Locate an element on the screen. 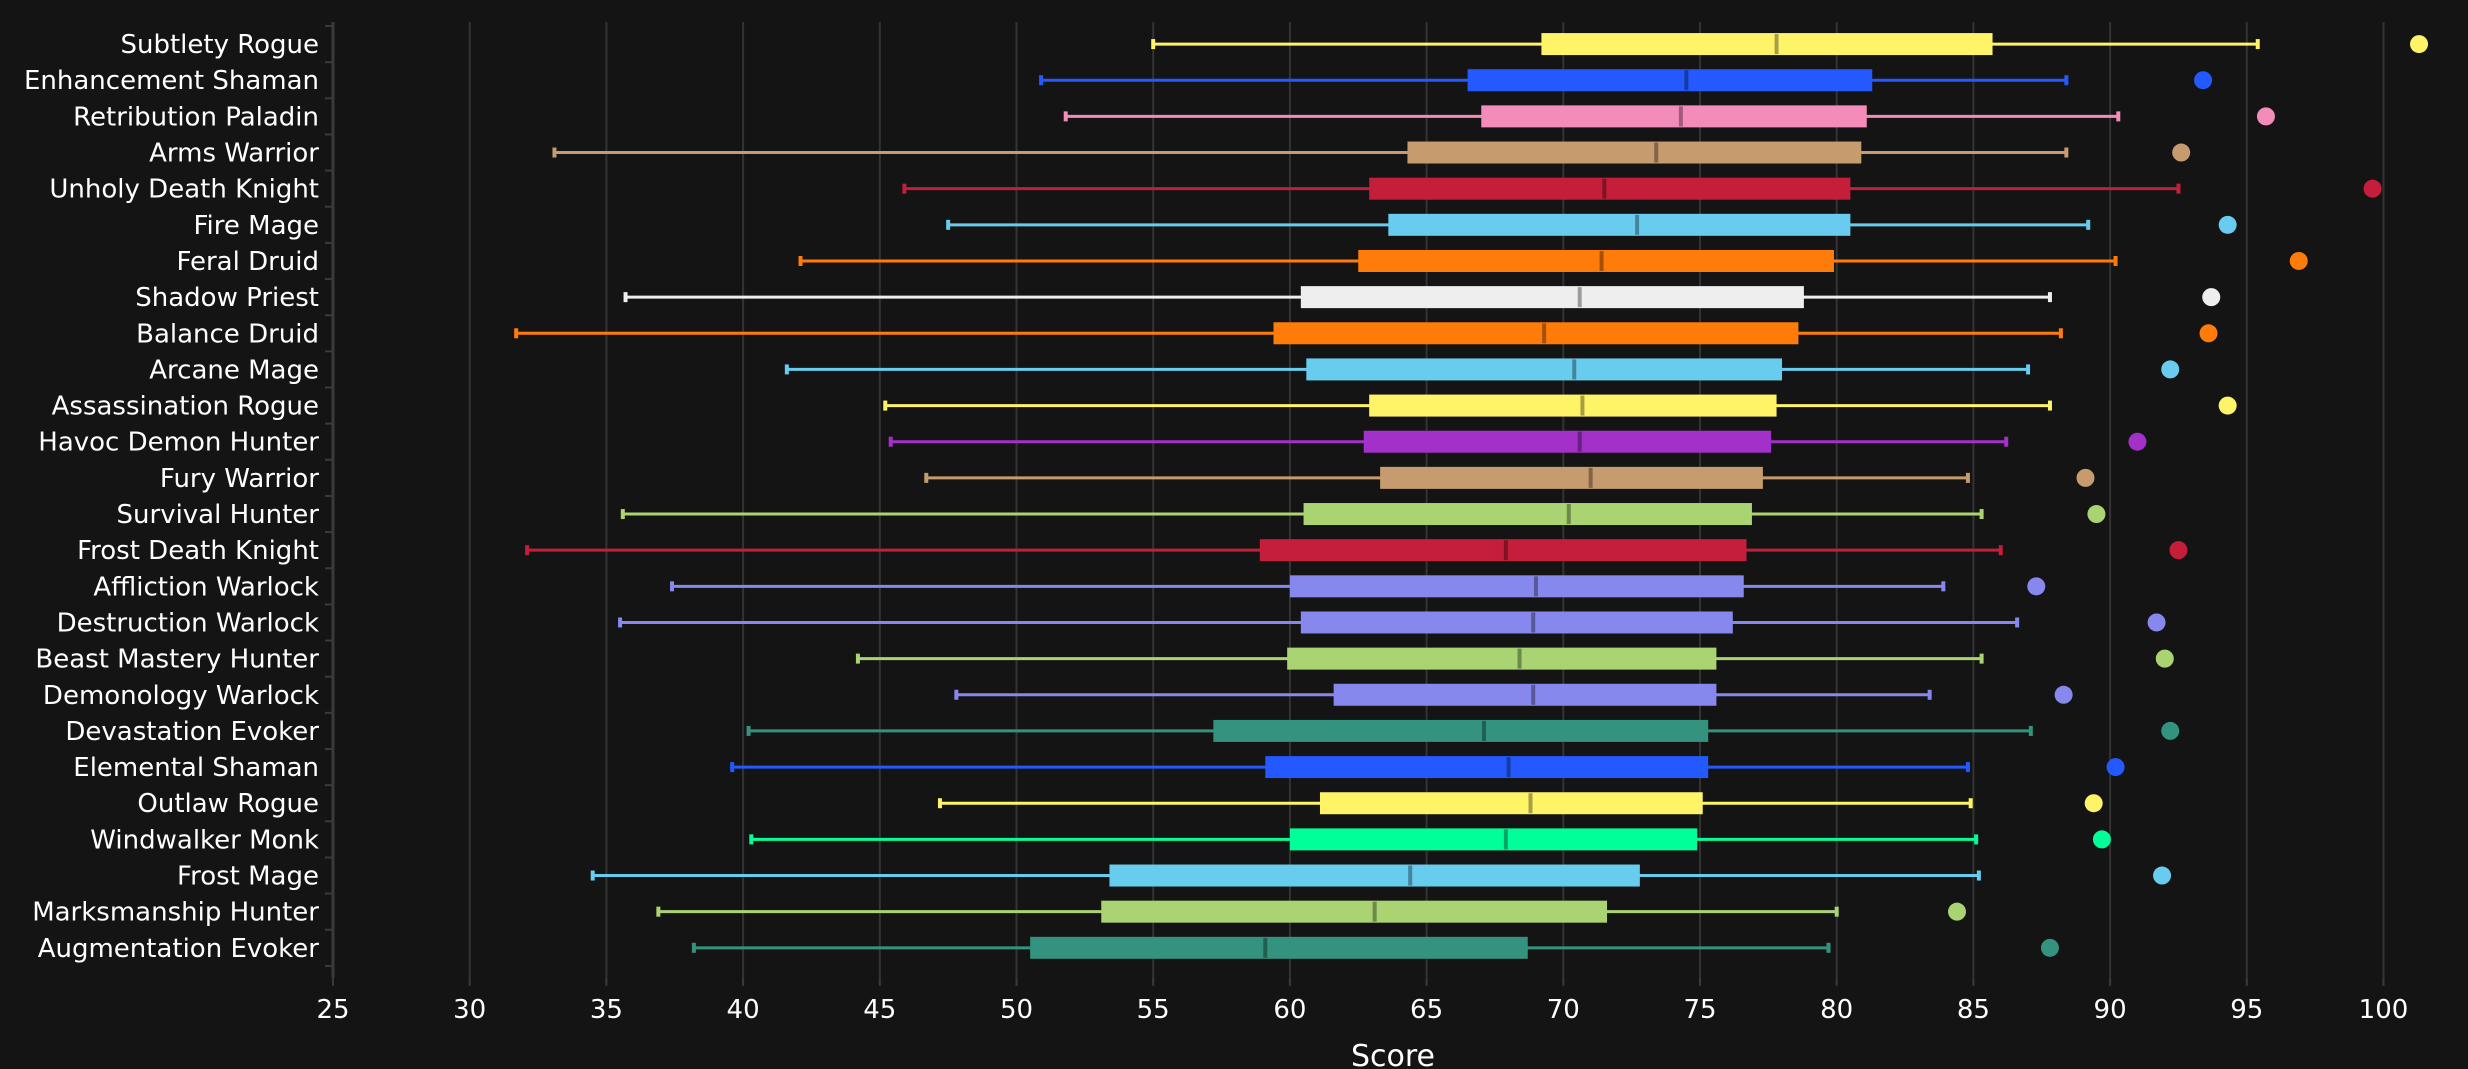 Image resolution: width=2468 pixels, height=1069 pixels. x-tick-label: 60 is located at coordinates (1289, 1010).